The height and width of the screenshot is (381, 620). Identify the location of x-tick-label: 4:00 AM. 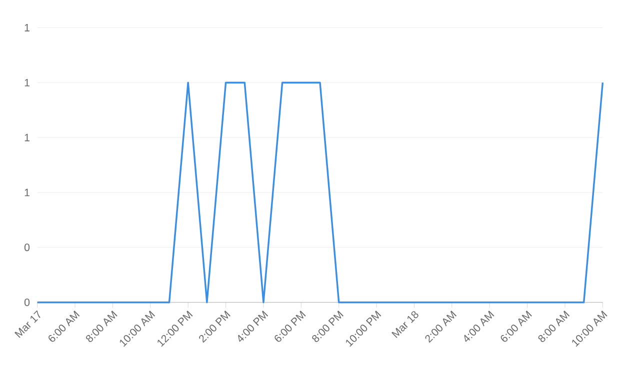
(479, 326).